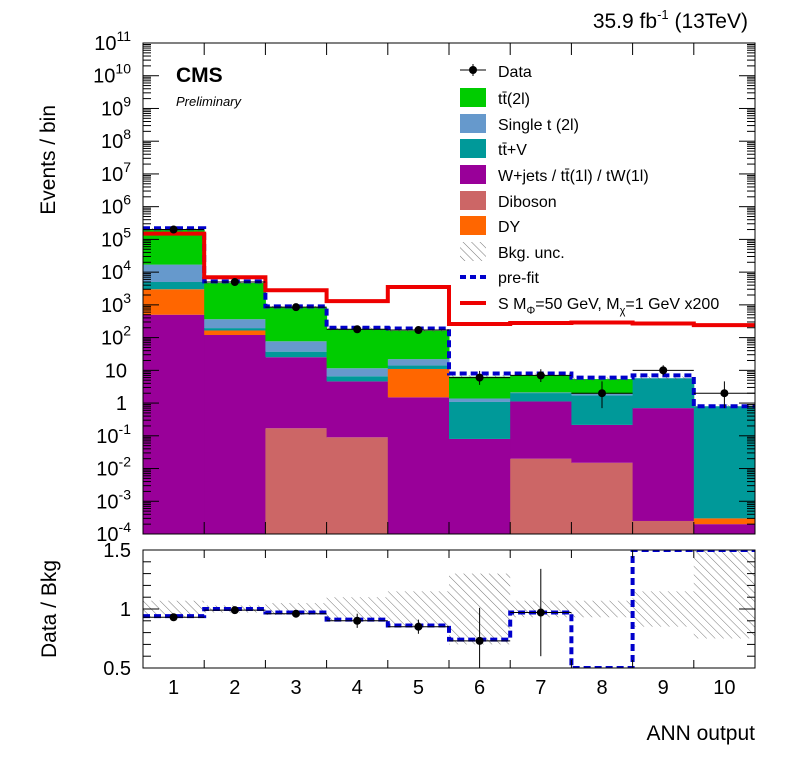 This screenshot has width=796, height=772. I want to click on legend-signal: S MΦ=50 GeV, Mχ=1 GeV x200, so click(589, 306).